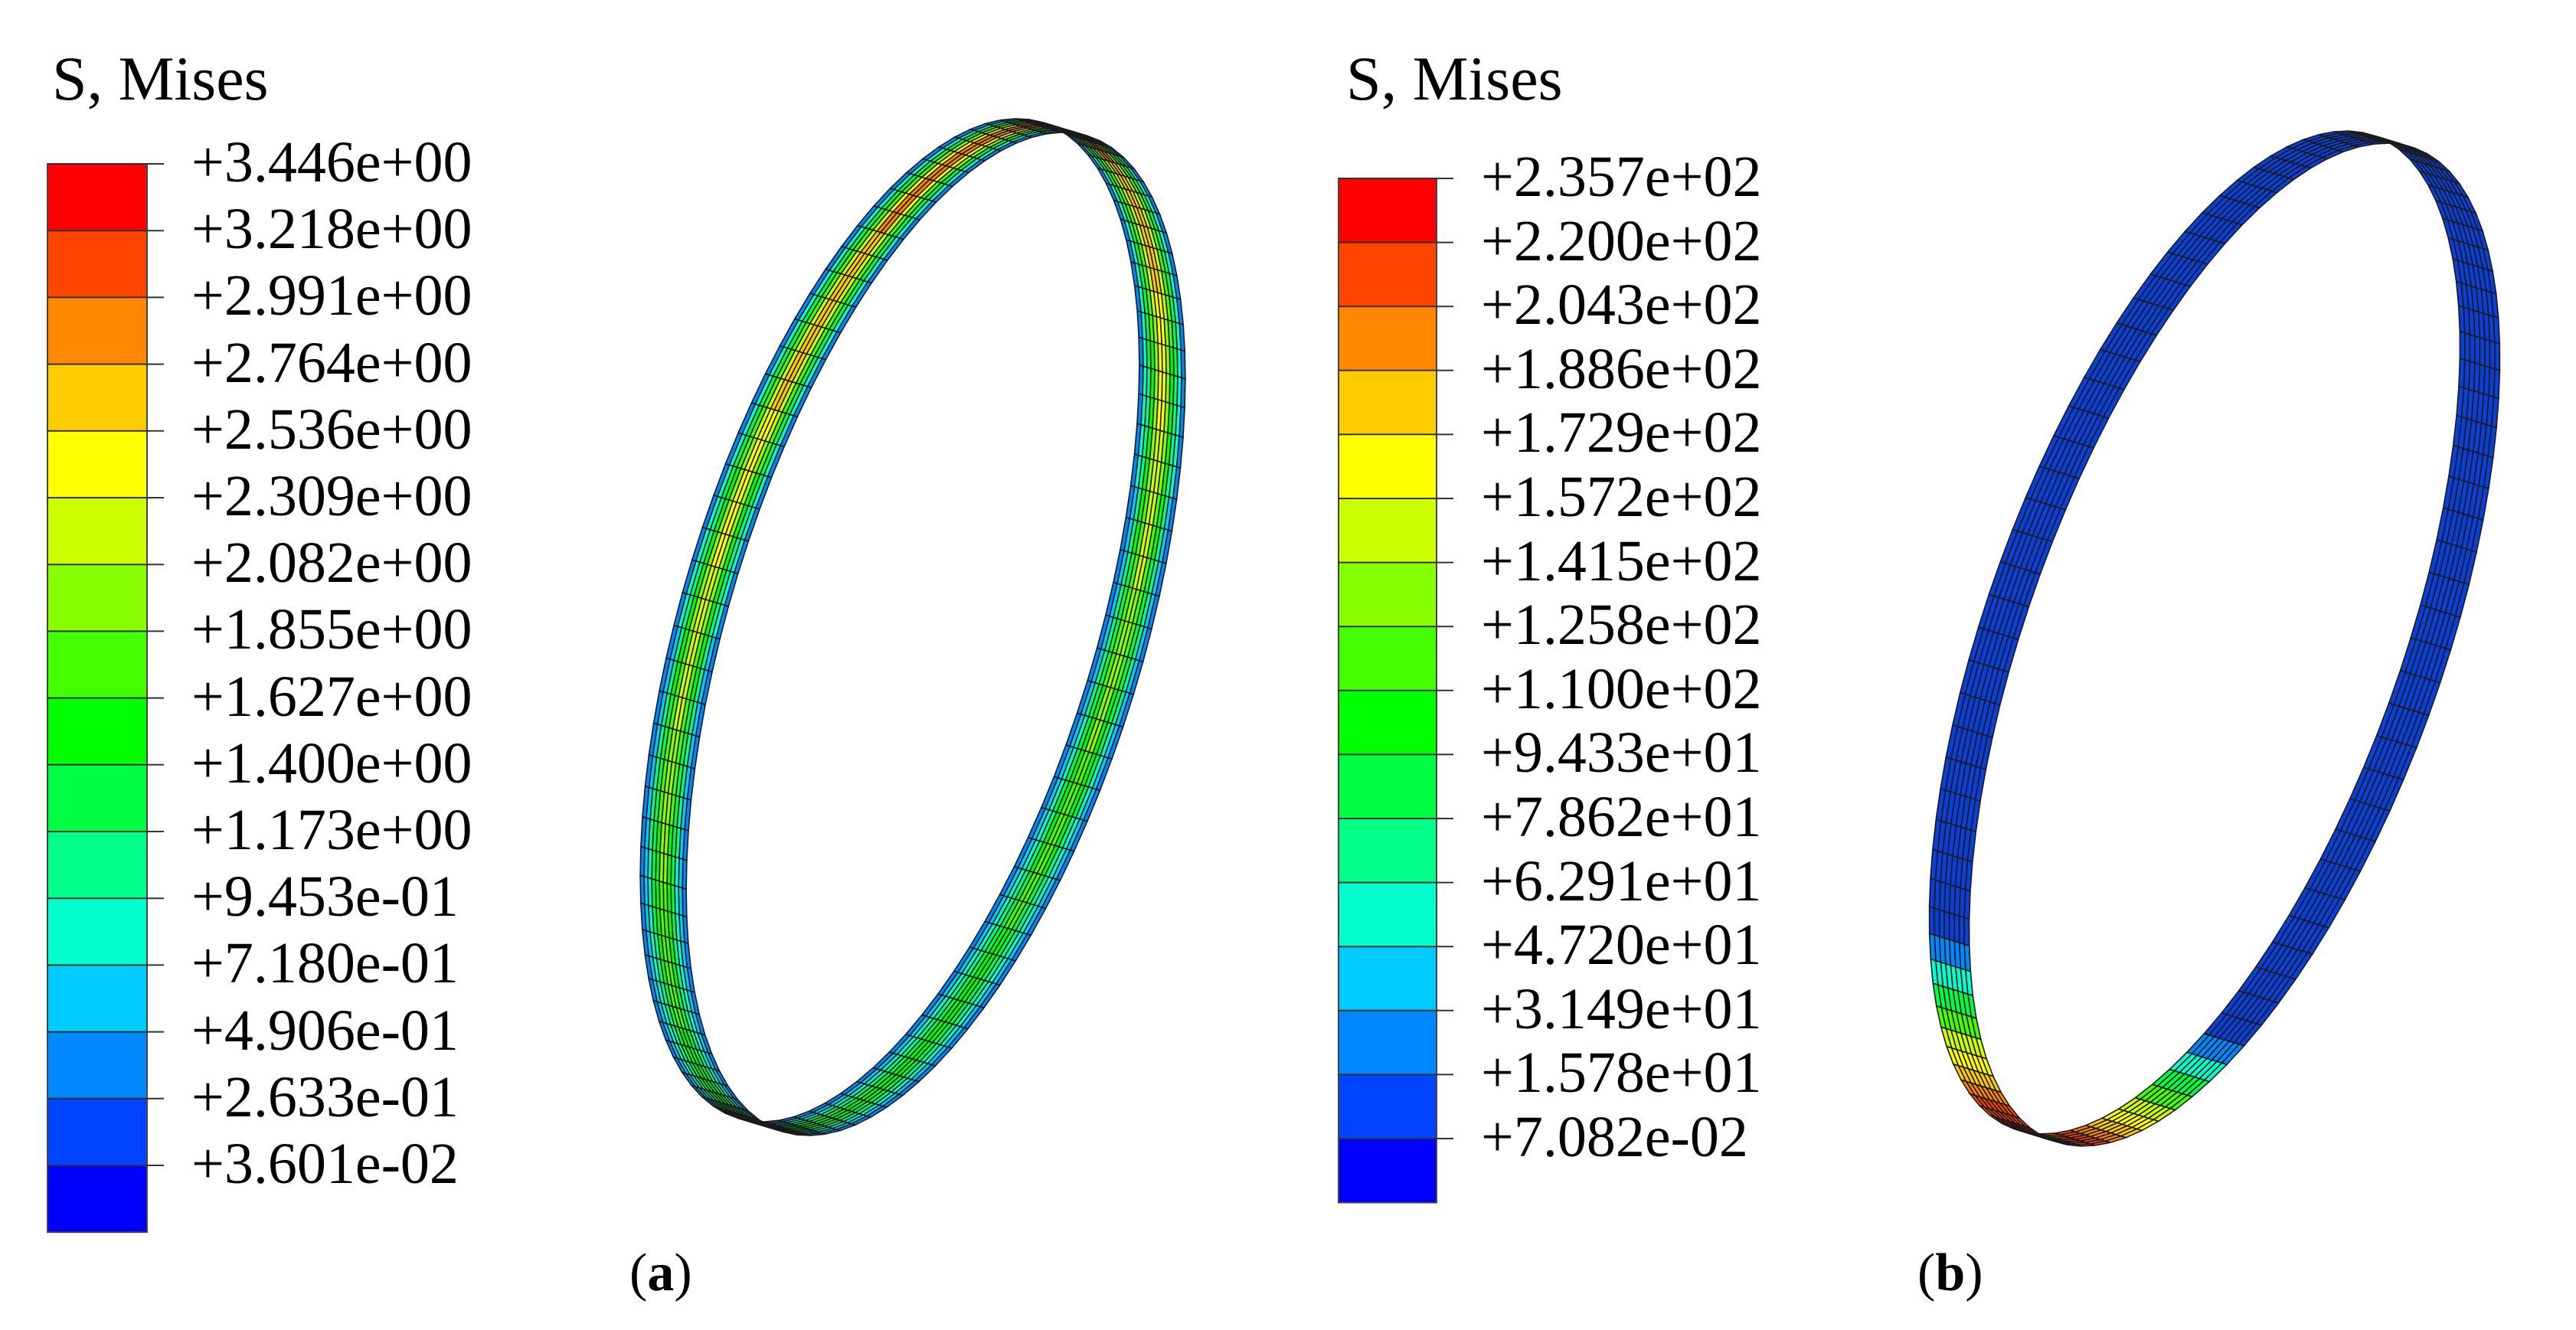 This screenshot has width=2576, height=1330. What do you see at coordinates (331, 229) in the screenshot?
I see `legend-value-label: +3.218e+00` at bounding box center [331, 229].